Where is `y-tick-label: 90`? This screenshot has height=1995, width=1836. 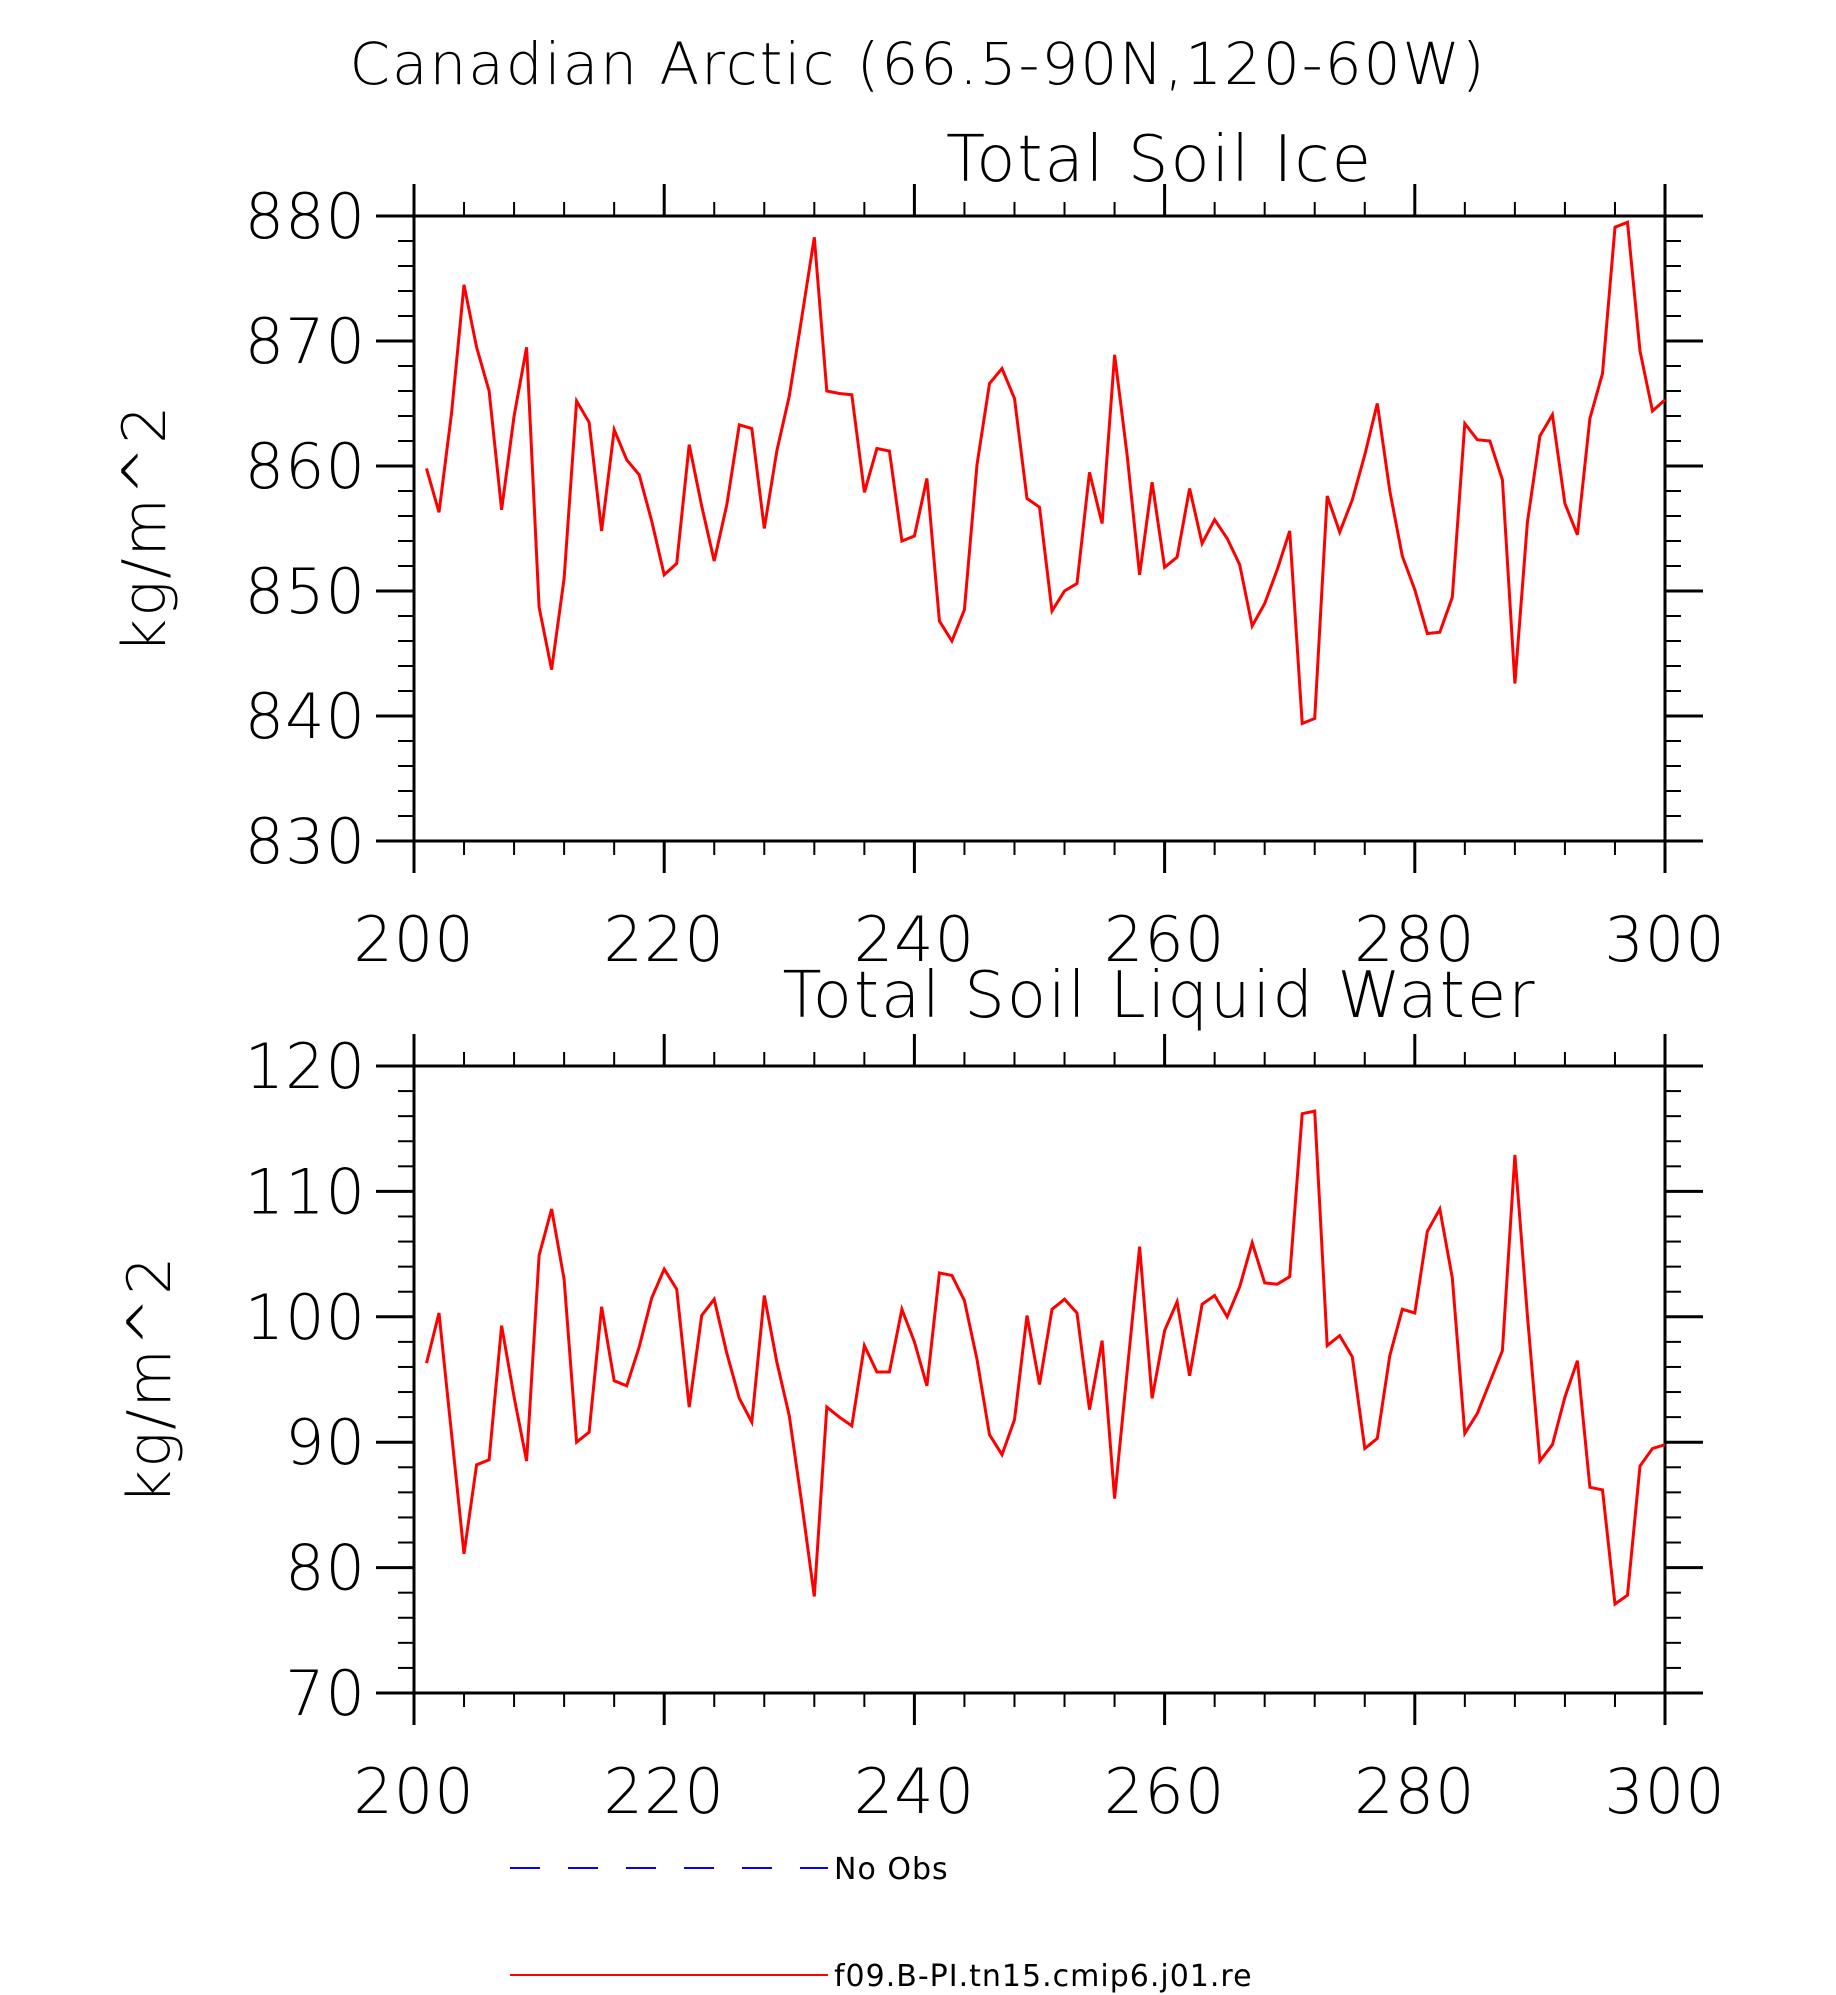 y-tick-label: 90 is located at coordinates (325, 1442).